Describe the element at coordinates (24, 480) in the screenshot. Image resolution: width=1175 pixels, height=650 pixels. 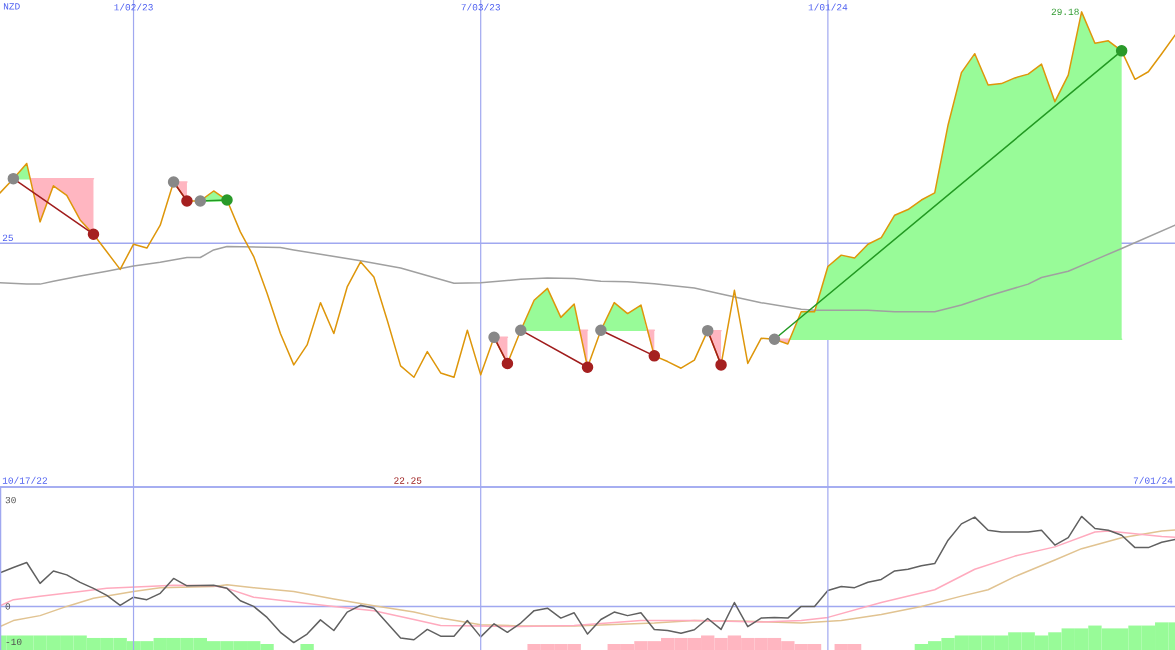
I see `annotation: 10/17/22` at that location.